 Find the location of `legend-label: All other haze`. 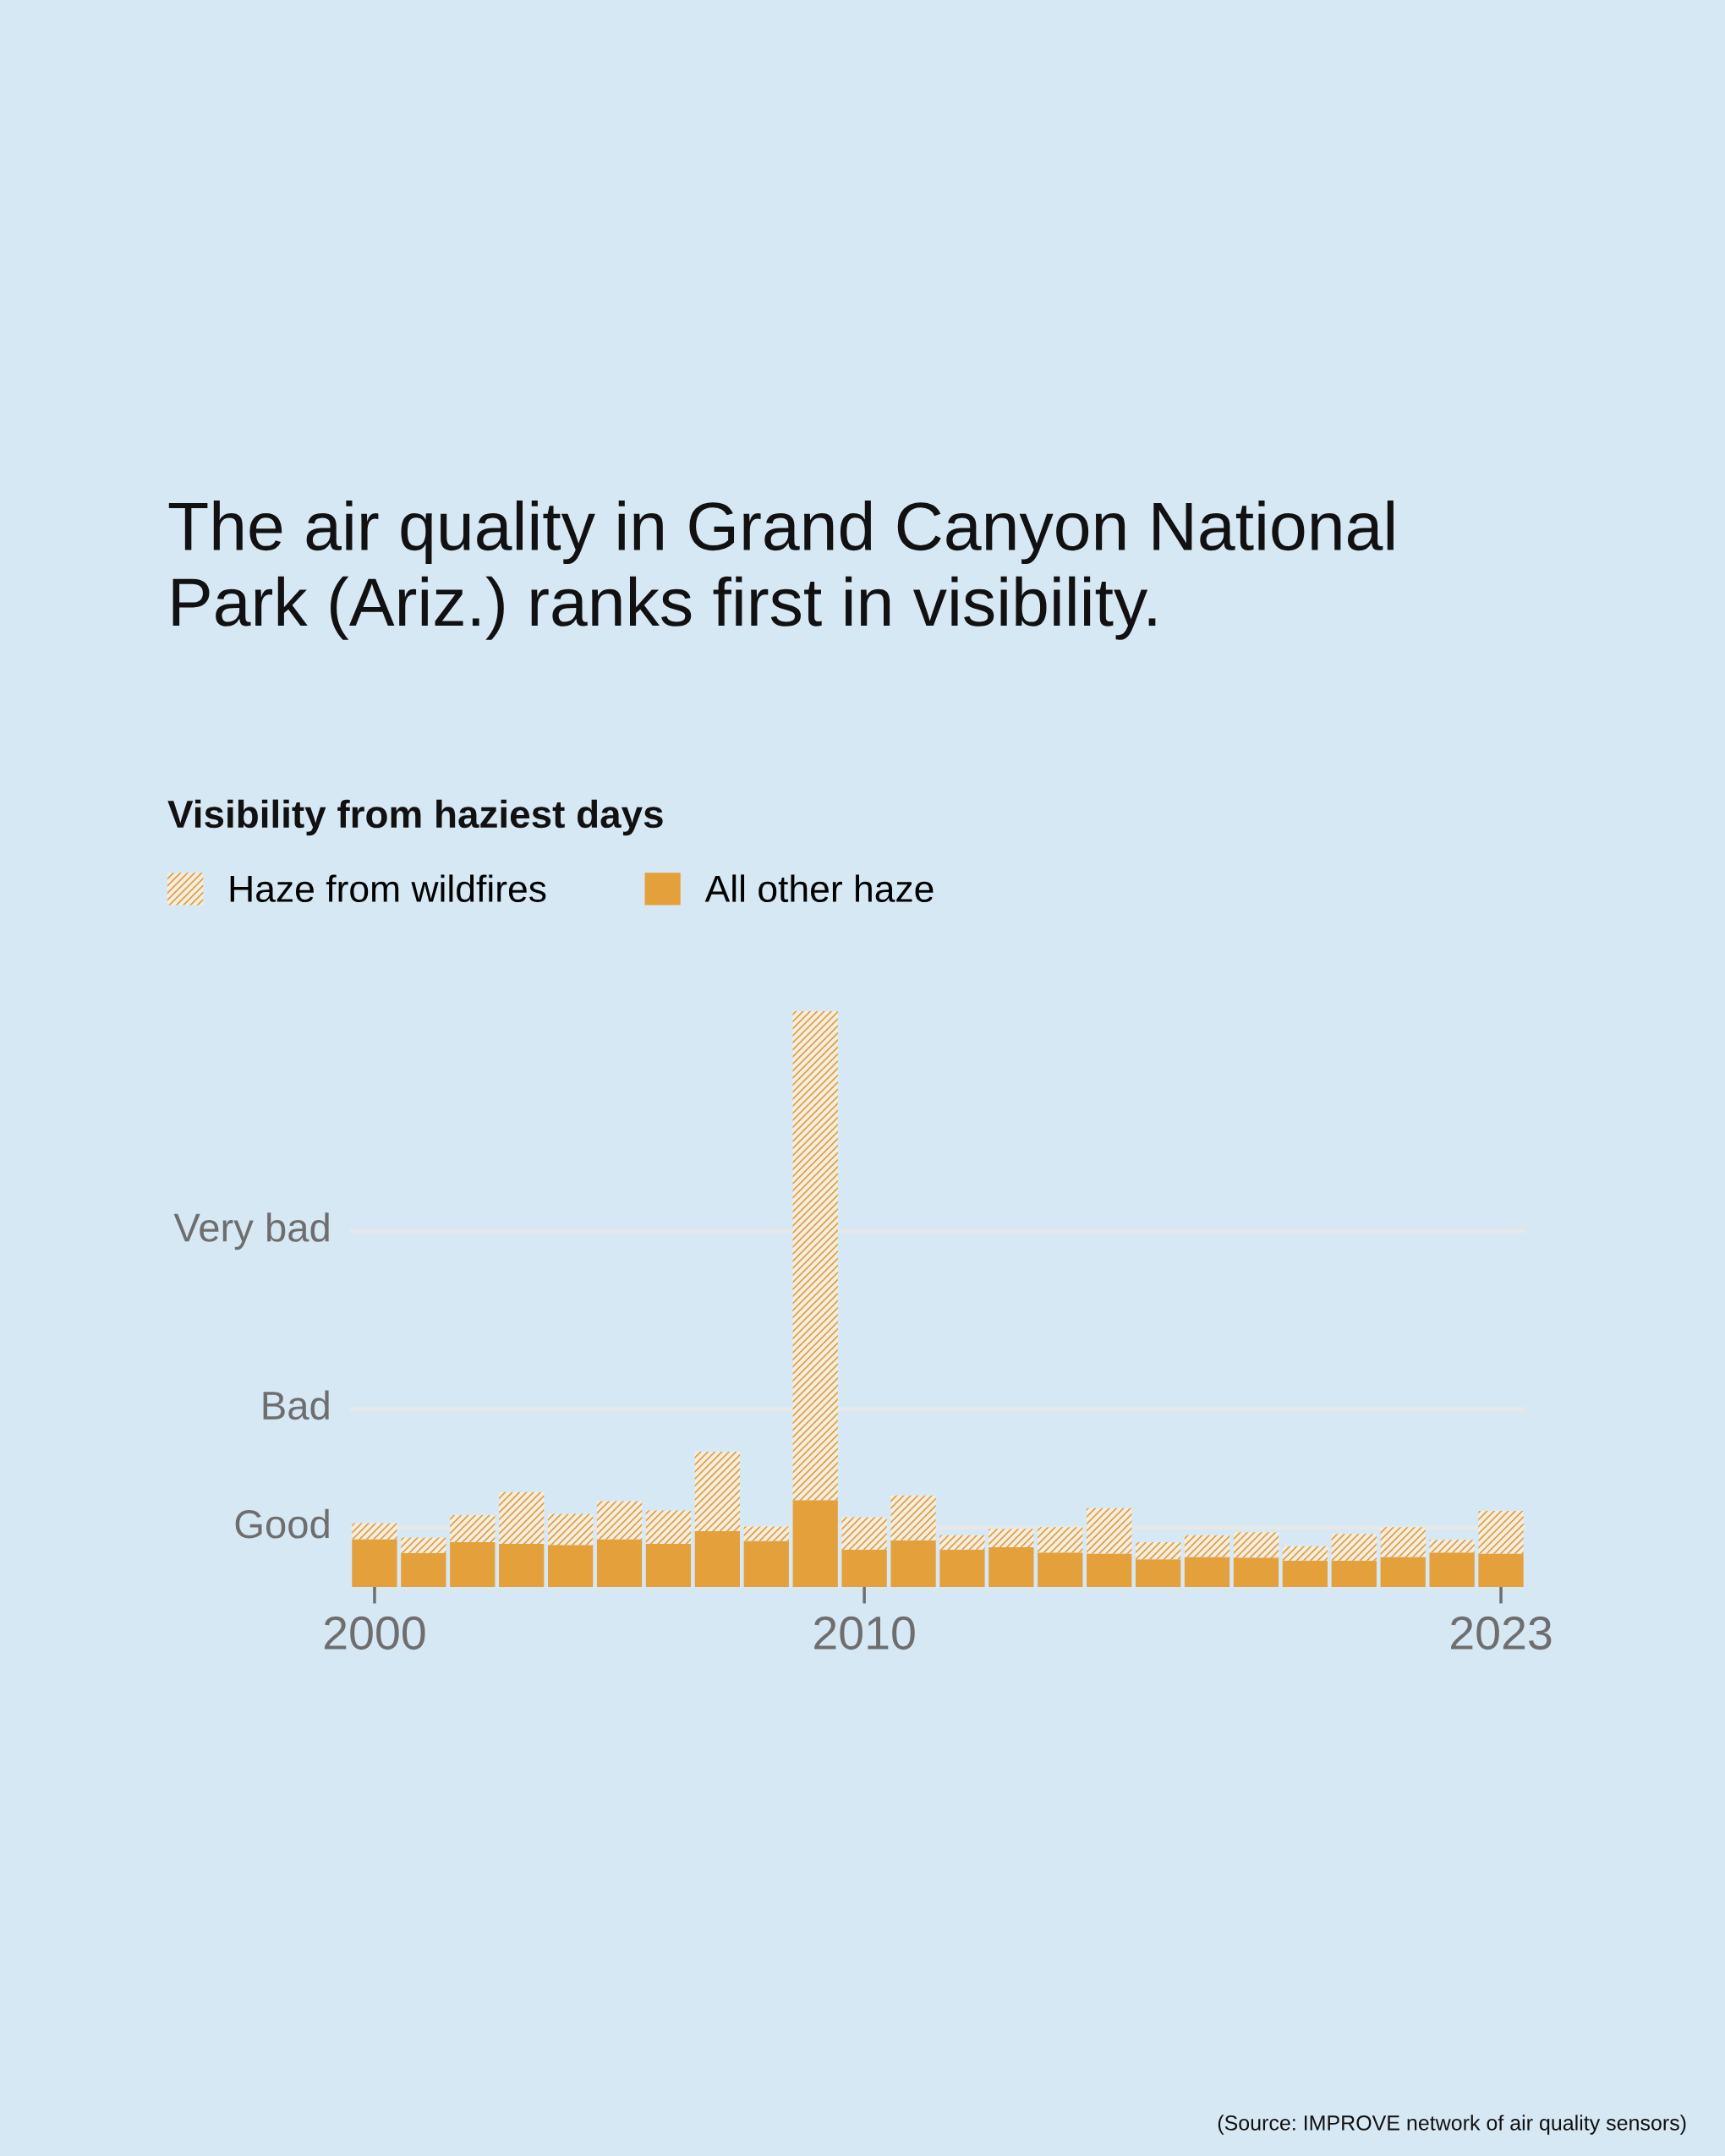

legend-label: All other haze is located at coordinates (819, 888).